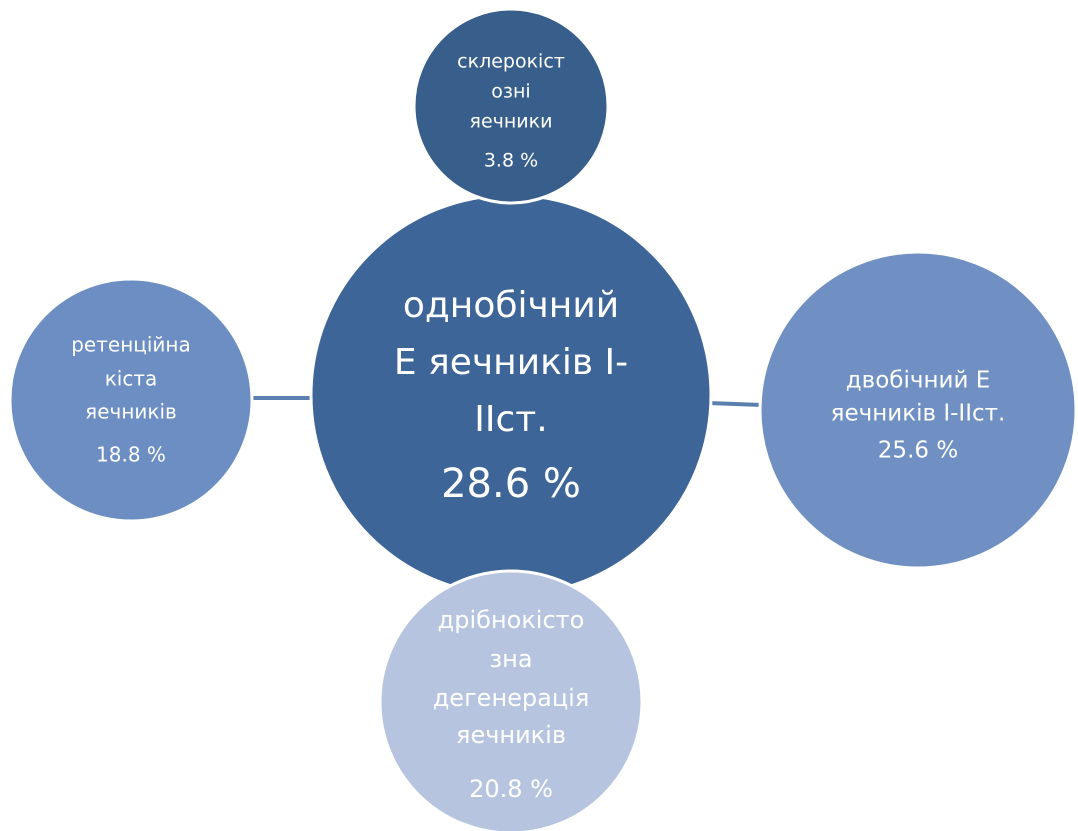 The height and width of the screenshot is (831, 1078). Describe the element at coordinates (511, 362) in the screenshot. I see `node-line: Е яечників І-` at that location.